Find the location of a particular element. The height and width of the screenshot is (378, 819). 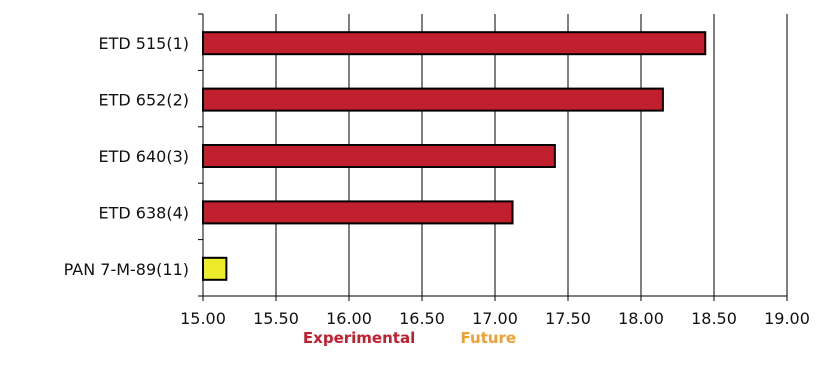

legend-item-future: Future is located at coordinates (488, 338).